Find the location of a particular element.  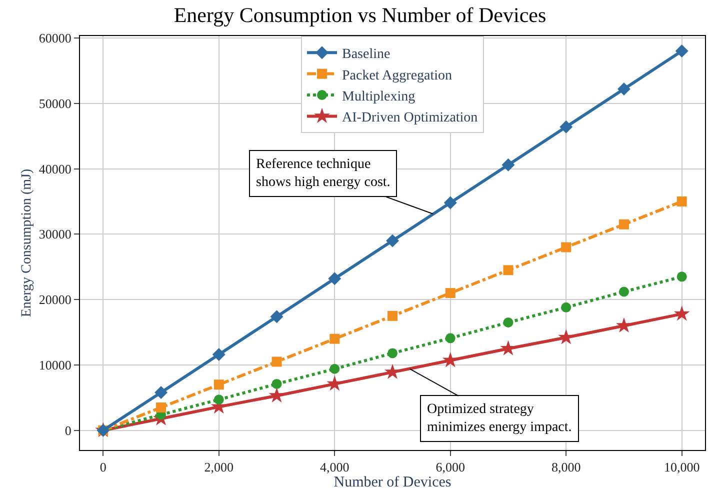

y-tick-label: 0 is located at coordinates (68, 430).